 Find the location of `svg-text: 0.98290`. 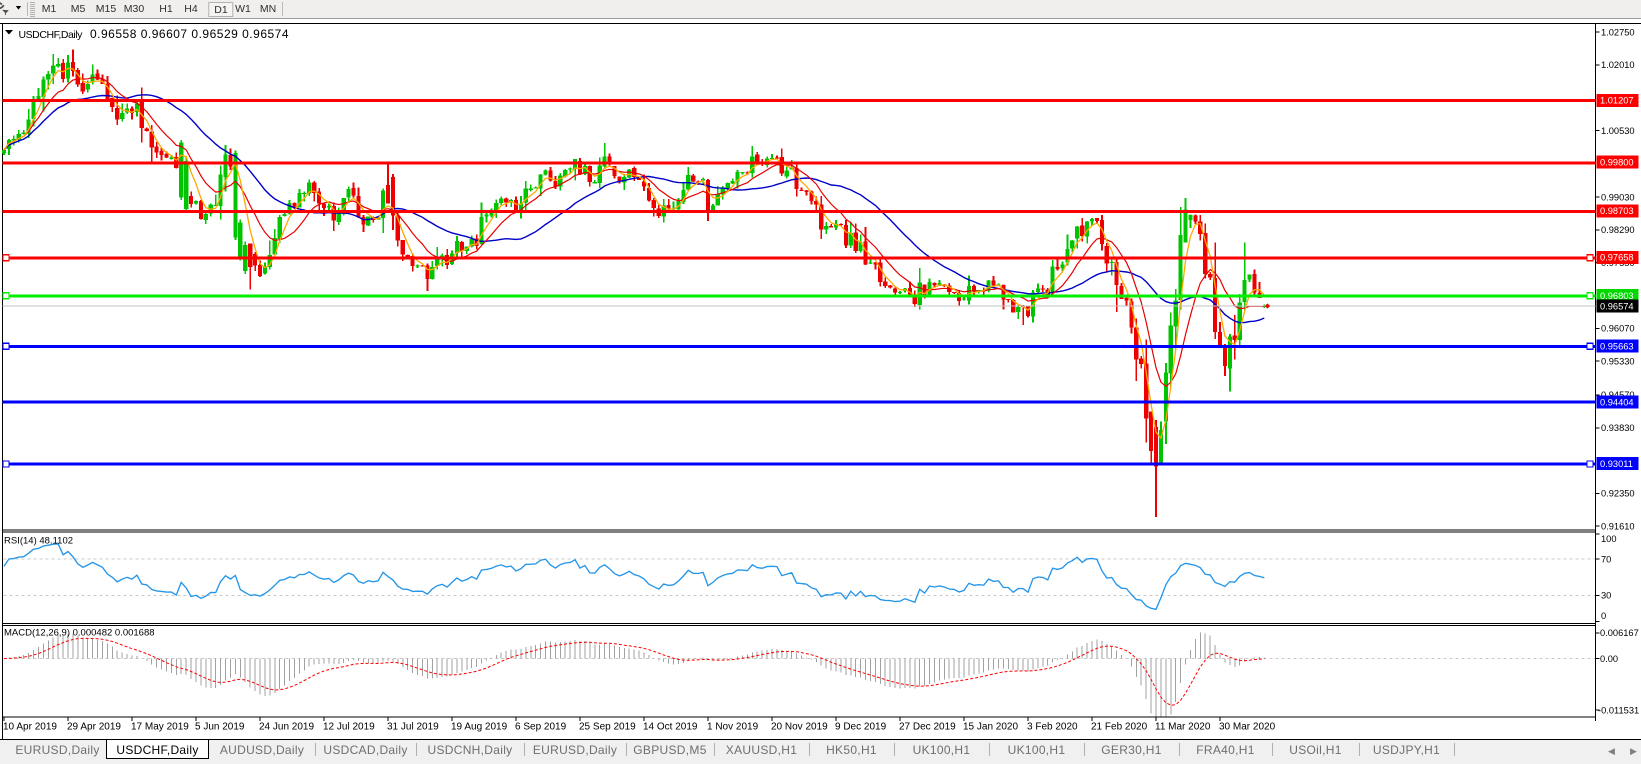

svg-text: 0.98290 is located at coordinates (1618, 230).